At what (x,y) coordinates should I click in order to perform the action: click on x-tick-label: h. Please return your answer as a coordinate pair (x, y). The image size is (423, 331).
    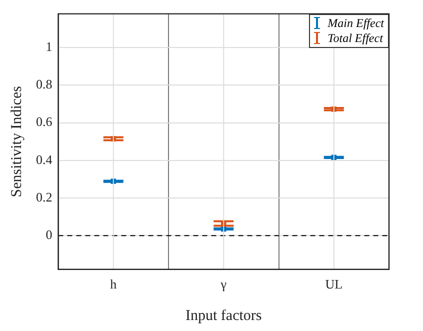
    Looking at the image, I should click on (114, 284).